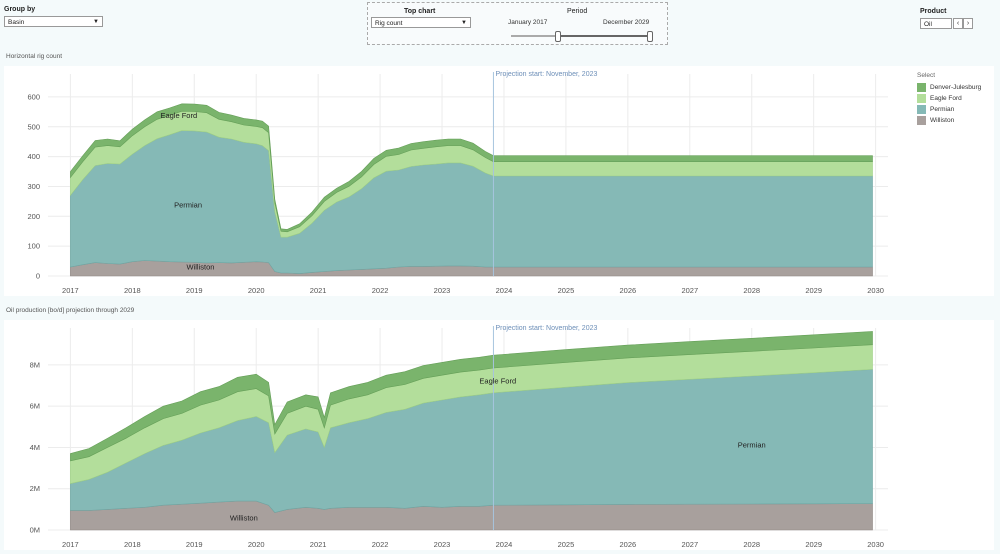 This screenshot has width=1000, height=554. I want to click on legend-item-eagle-ford: Eagle Ford, so click(949, 98).